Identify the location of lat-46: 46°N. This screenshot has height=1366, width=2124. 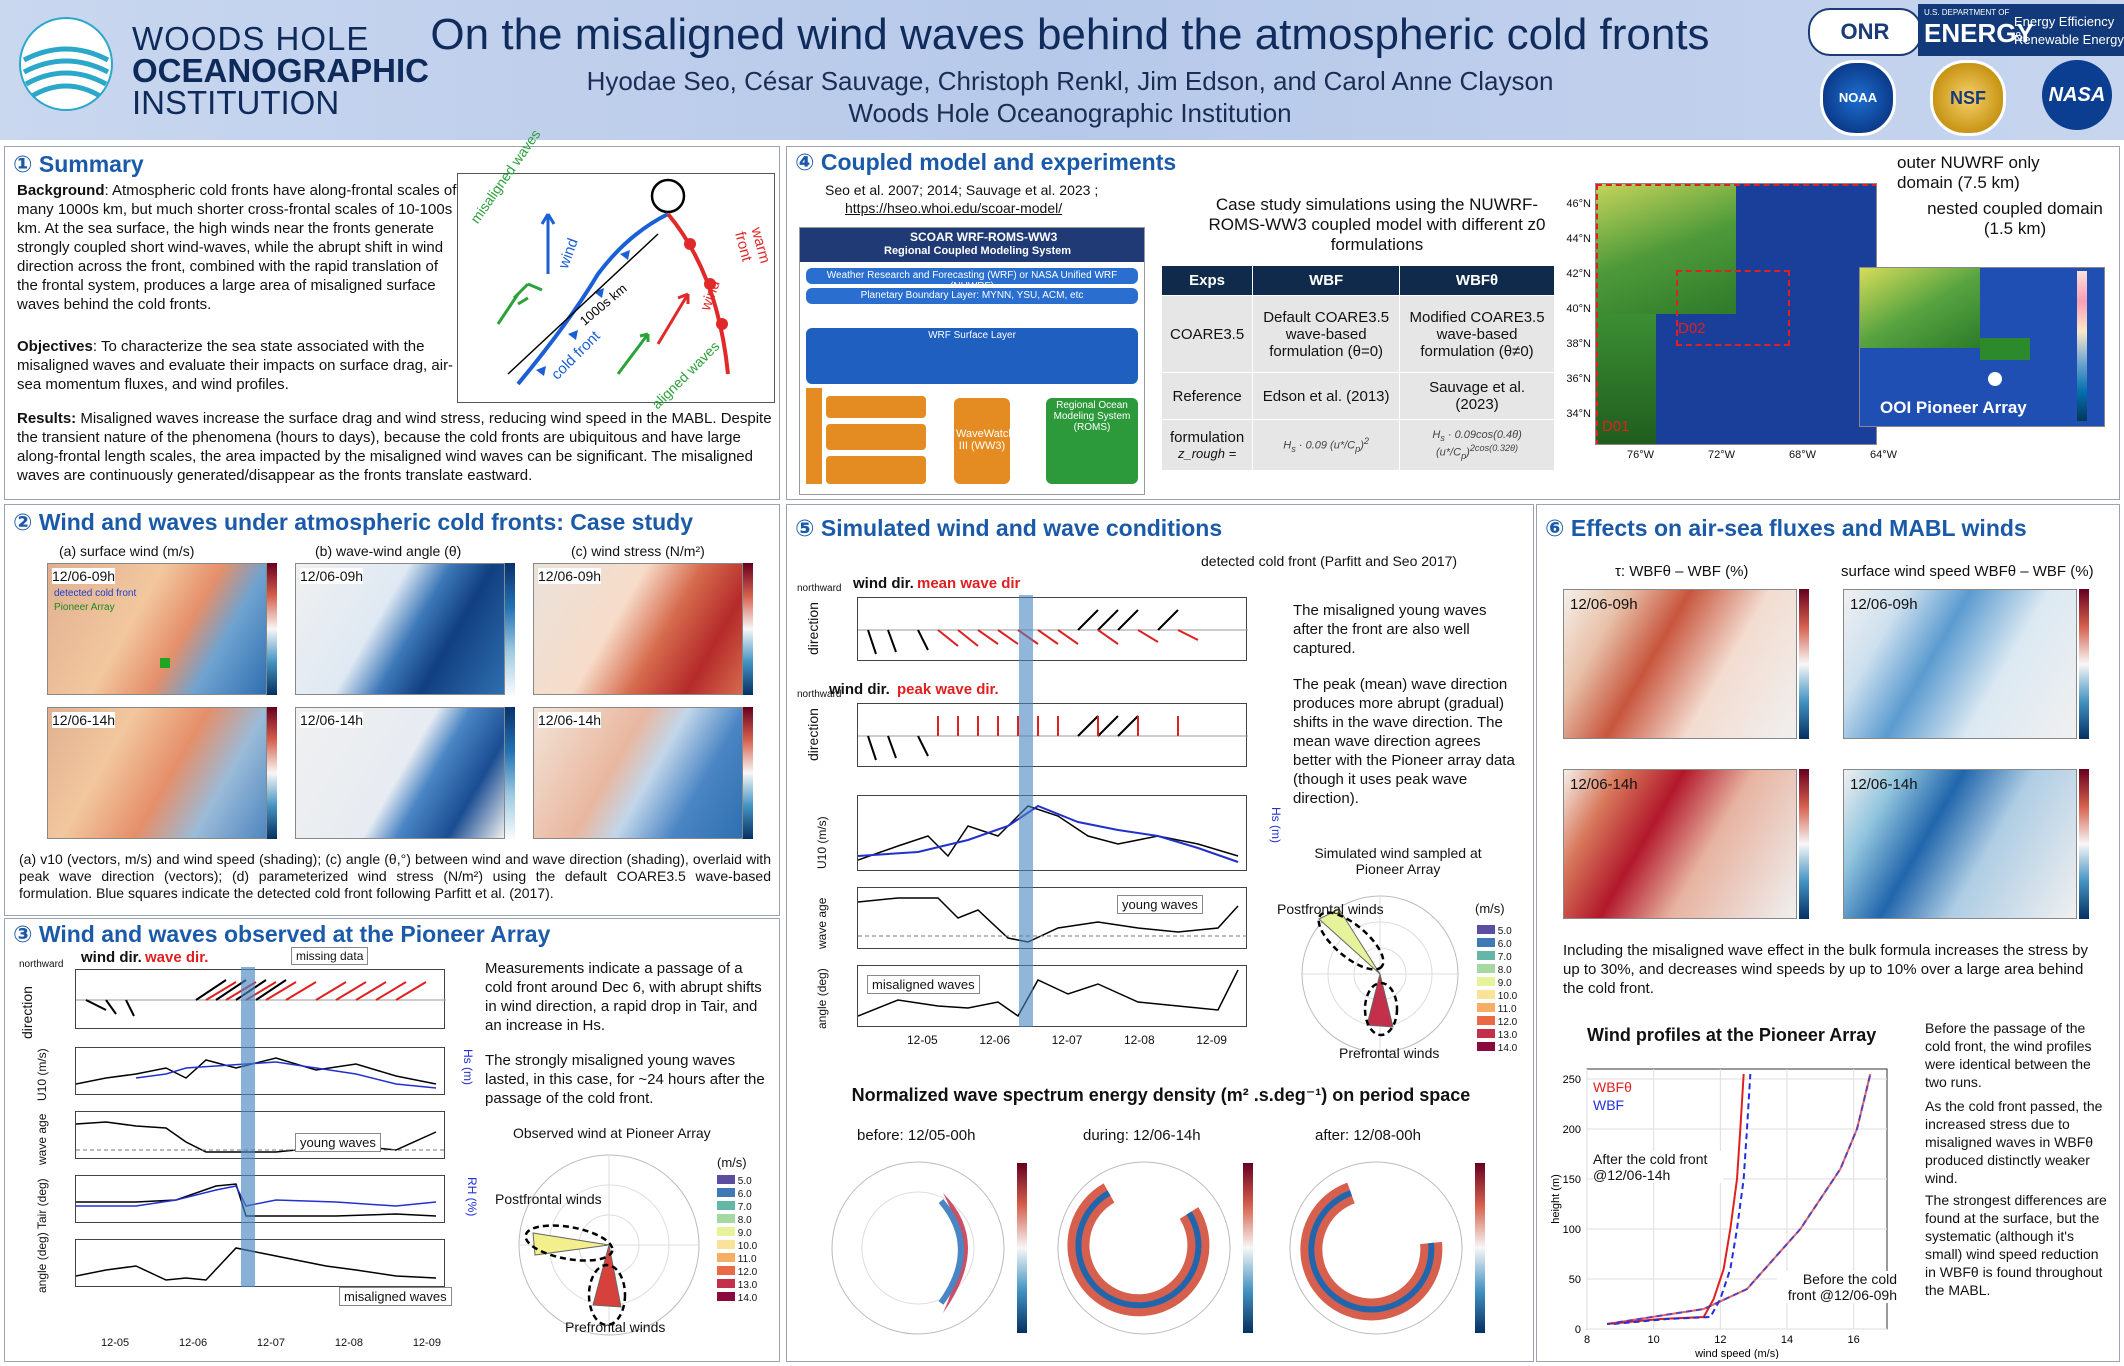
(1578, 204).